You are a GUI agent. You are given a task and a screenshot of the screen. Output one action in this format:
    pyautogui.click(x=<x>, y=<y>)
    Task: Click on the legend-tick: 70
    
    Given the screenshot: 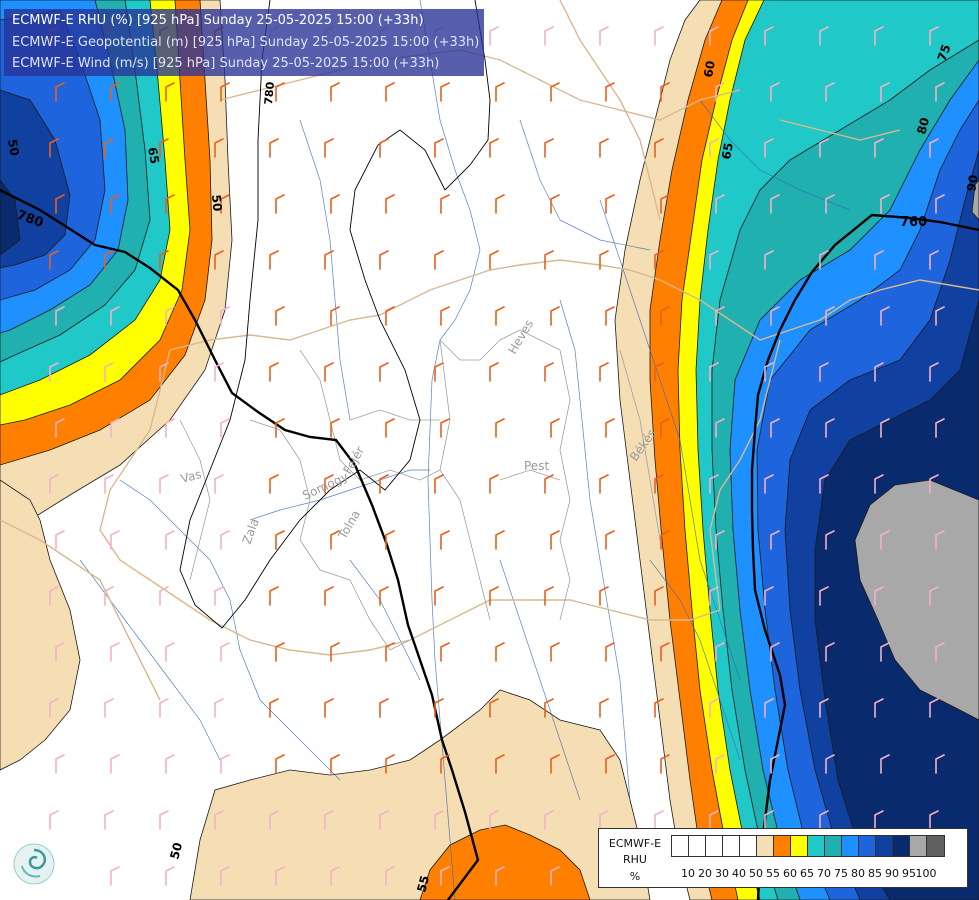 What is the action you would take?
    pyautogui.click(x=824, y=873)
    